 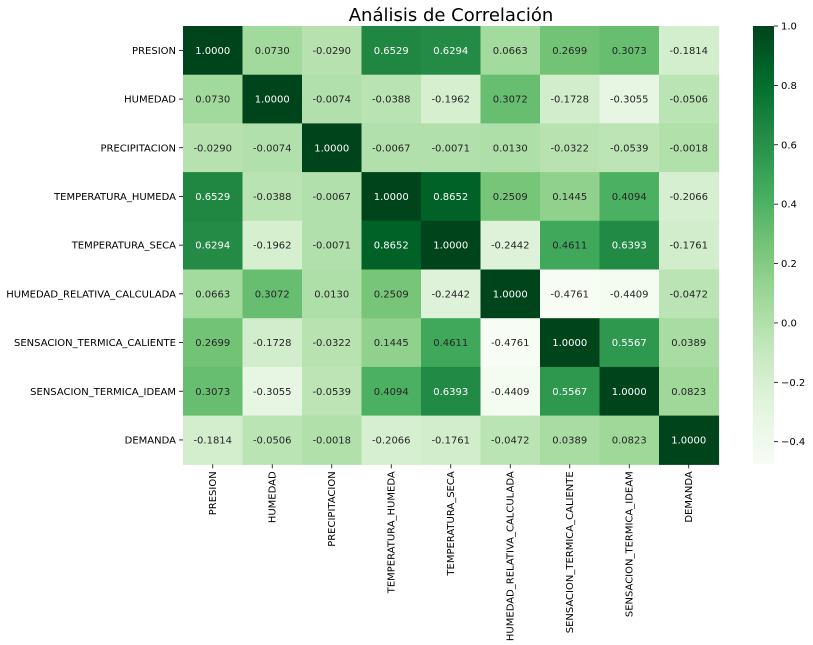 I want to click on heatmap-cell-value: -0.0506, so click(x=272, y=440).